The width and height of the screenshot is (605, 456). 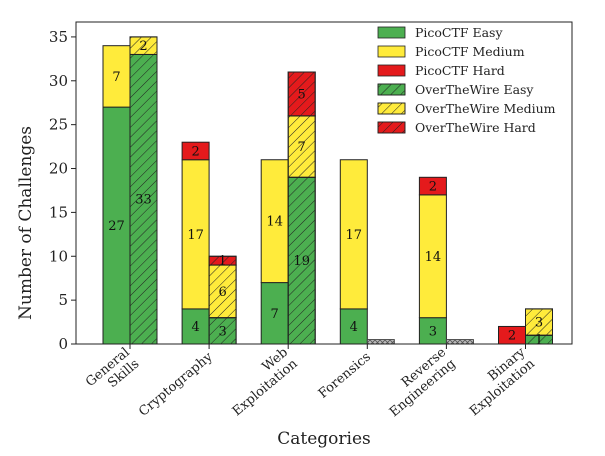 What do you see at coordinates (58, 37) in the screenshot?
I see `y-tick-label: 35` at bounding box center [58, 37].